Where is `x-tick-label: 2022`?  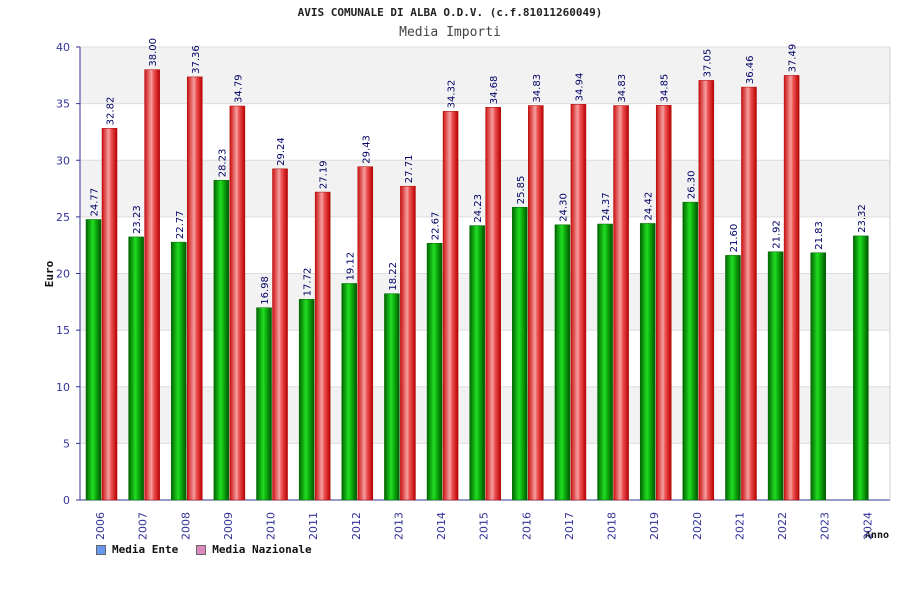 x-tick-label: 2022 is located at coordinates (782, 526).